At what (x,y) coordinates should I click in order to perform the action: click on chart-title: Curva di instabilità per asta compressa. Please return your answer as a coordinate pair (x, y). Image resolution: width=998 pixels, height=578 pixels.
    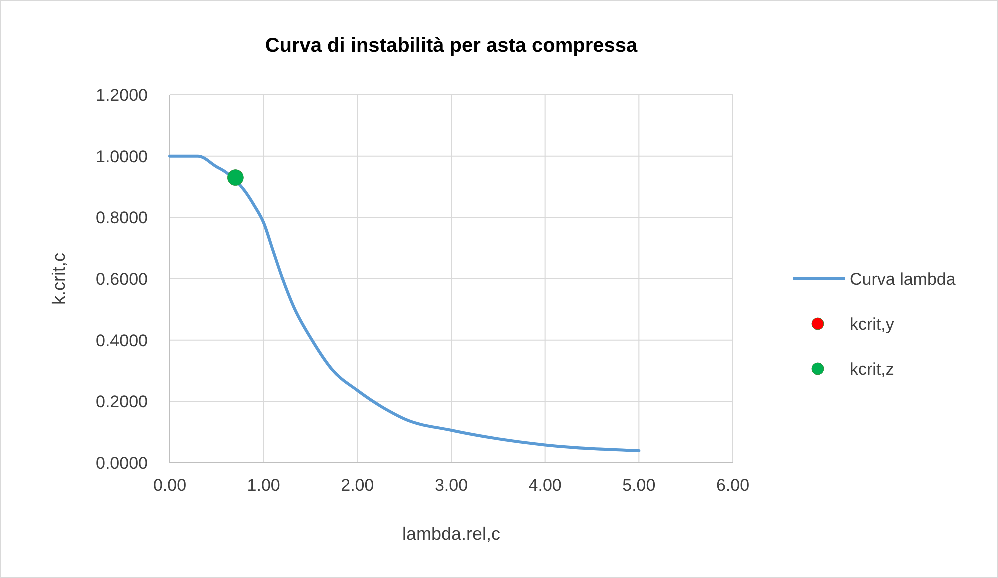
    Looking at the image, I should click on (452, 46).